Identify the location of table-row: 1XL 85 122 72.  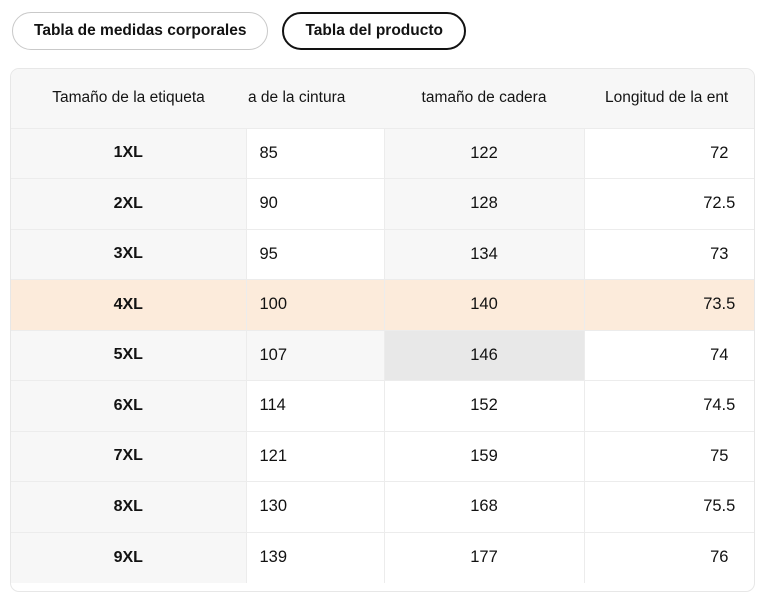
(382, 153).